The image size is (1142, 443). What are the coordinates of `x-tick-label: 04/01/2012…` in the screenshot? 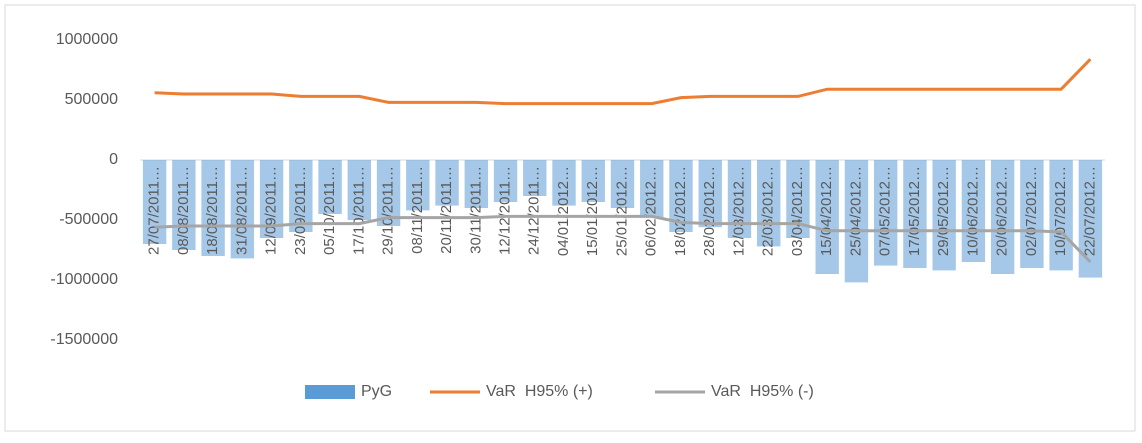 It's located at (563, 211).